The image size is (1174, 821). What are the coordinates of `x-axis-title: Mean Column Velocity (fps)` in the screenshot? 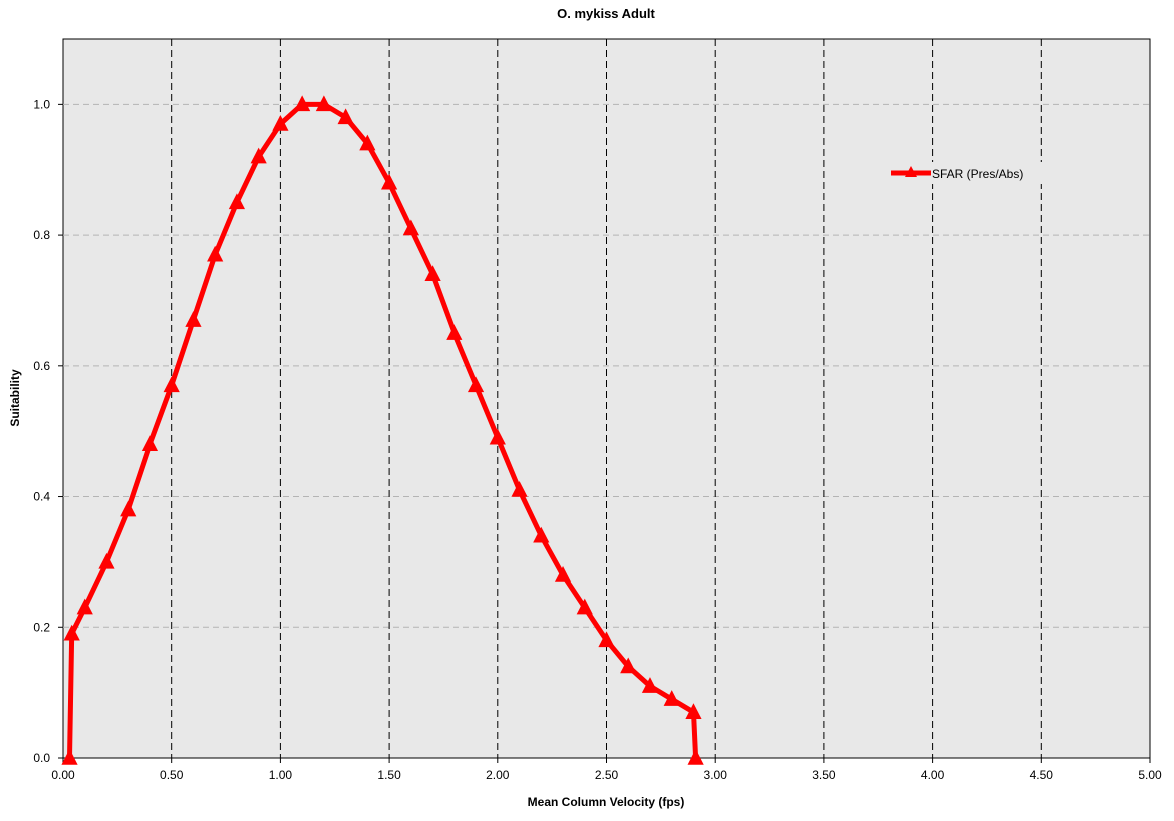 It's located at (606, 802).